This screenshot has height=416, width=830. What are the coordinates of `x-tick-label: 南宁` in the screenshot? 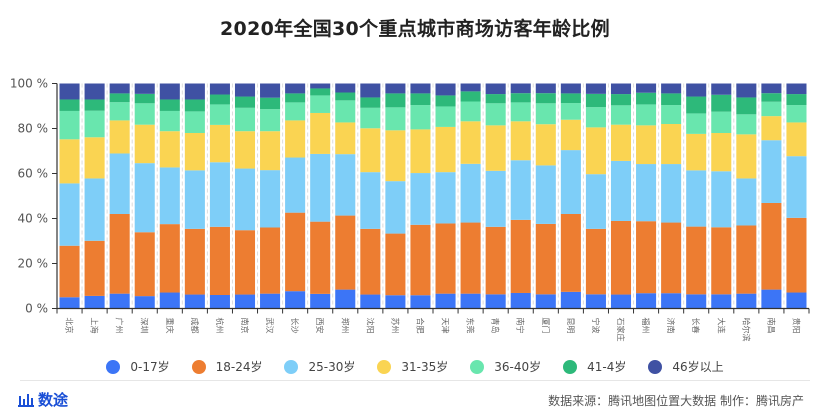 It's located at (521, 326).